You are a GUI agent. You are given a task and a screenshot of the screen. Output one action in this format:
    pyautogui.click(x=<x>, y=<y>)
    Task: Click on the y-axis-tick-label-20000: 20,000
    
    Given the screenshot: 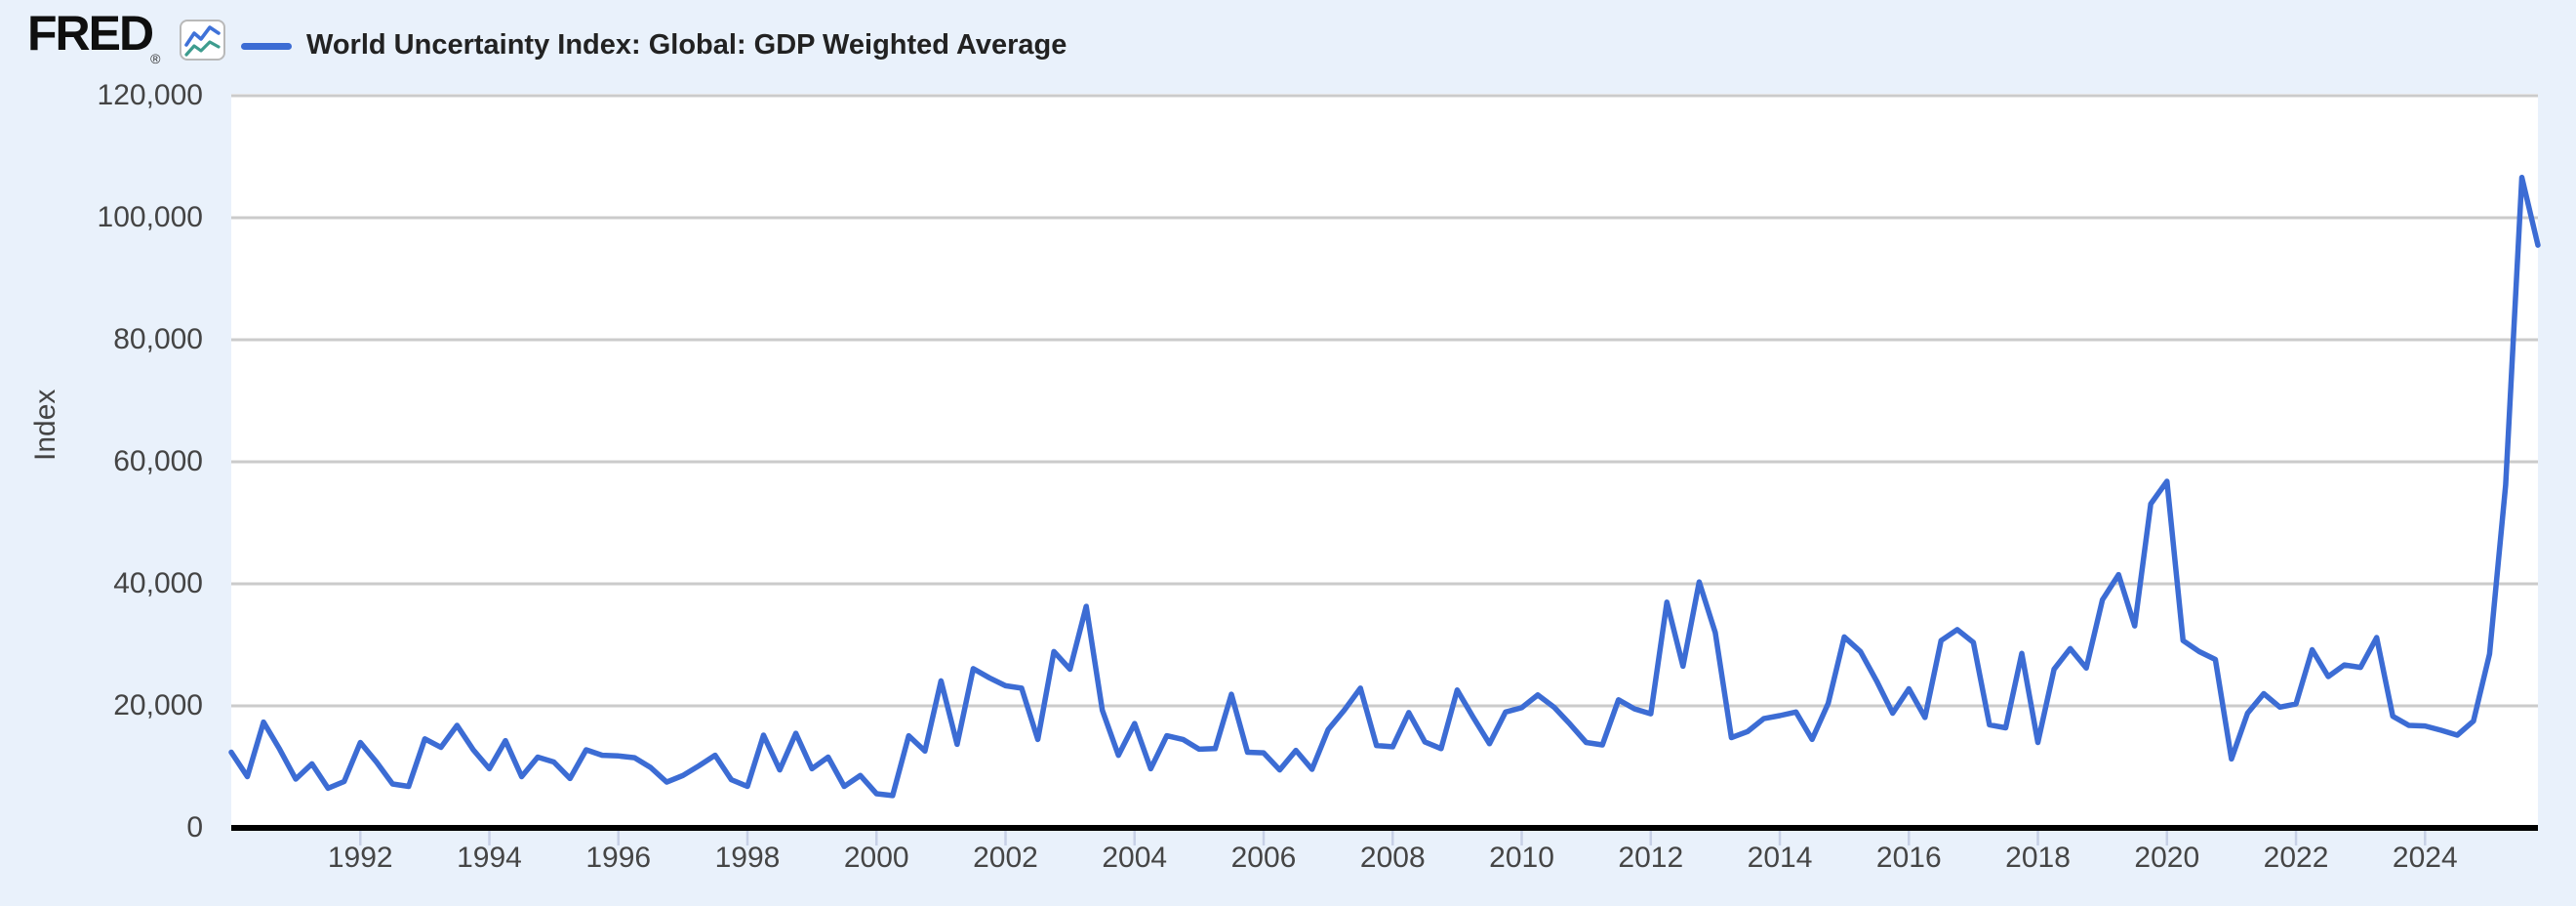 What is the action you would take?
    pyautogui.click(x=158, y=705)
    